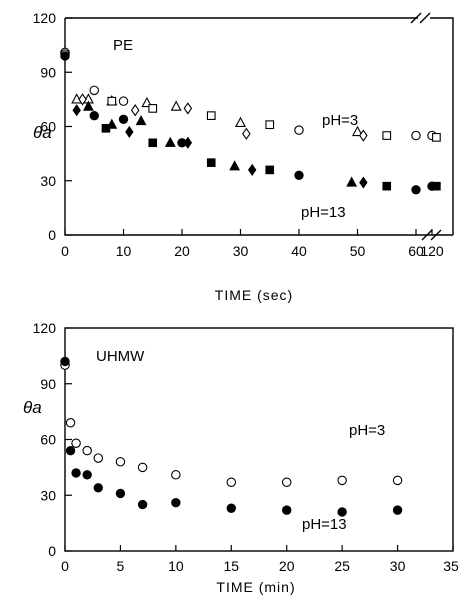 The height and width of the screenshot is (595, 465). Describe the element at coordinates (416, 251) in the screenshot. I see `x-tick-label: 60` at that location.